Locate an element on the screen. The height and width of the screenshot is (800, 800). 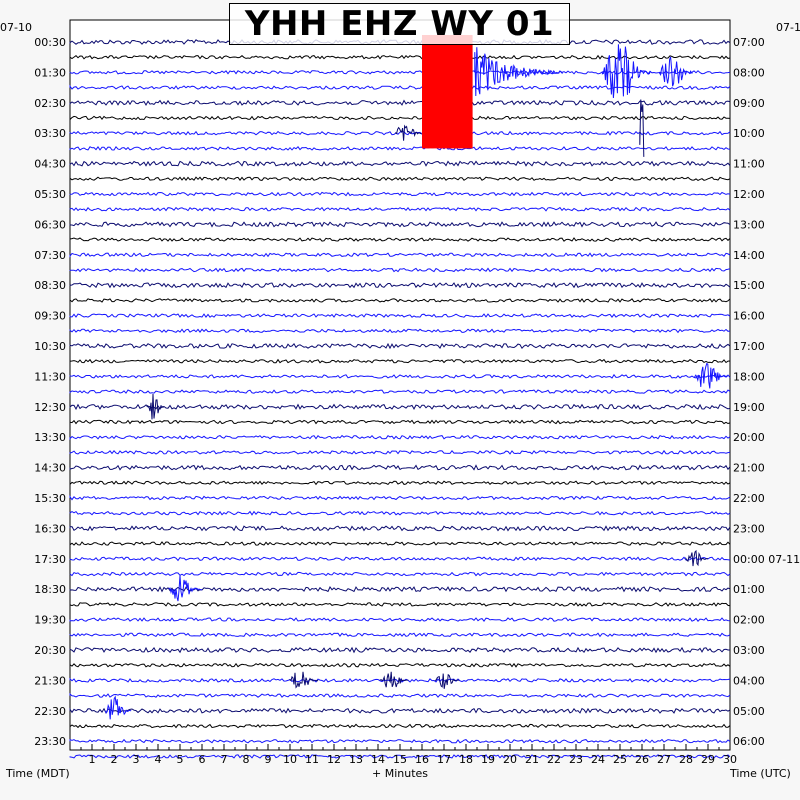
left-time-label: 11:30 is located at coordinates (50, 376).